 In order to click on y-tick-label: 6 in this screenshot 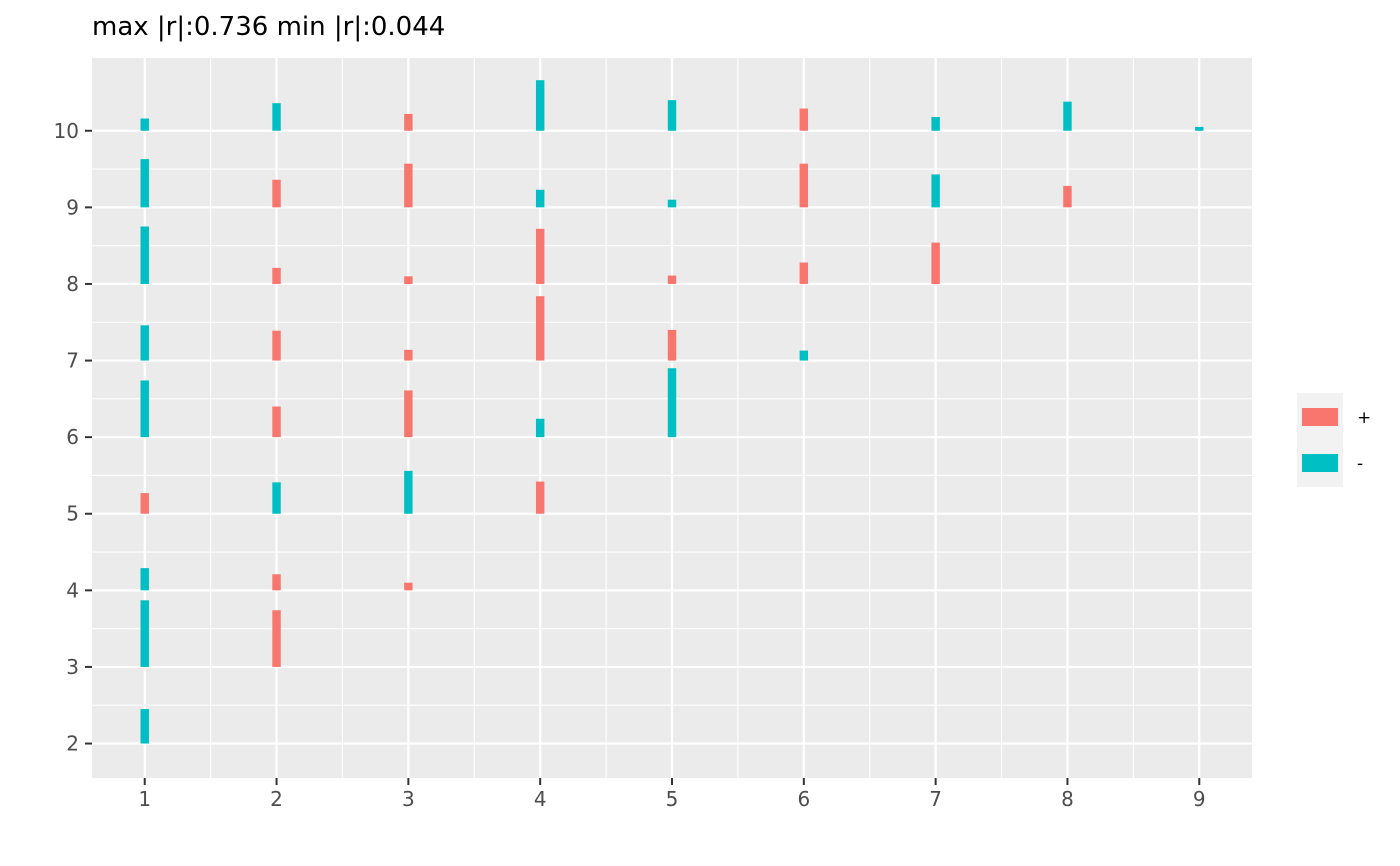, I will do `click(72, 437)`.